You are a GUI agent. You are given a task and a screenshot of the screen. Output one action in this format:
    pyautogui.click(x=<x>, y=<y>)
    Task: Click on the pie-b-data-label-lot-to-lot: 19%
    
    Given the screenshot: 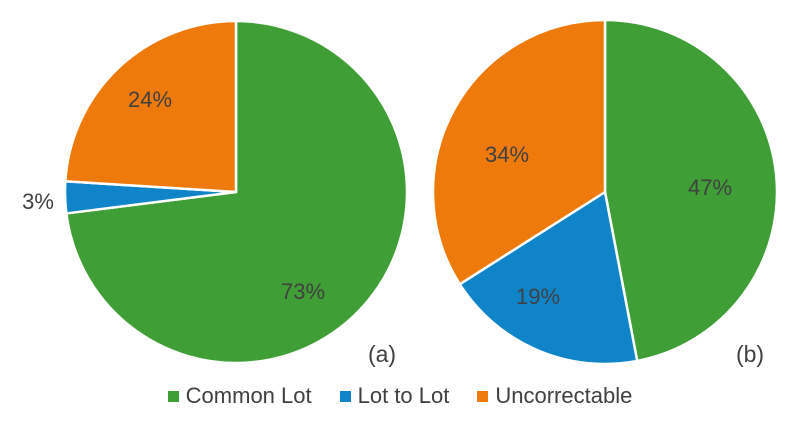 What is the action you would take?
    pyautogui.click(x=538, y=296)
    